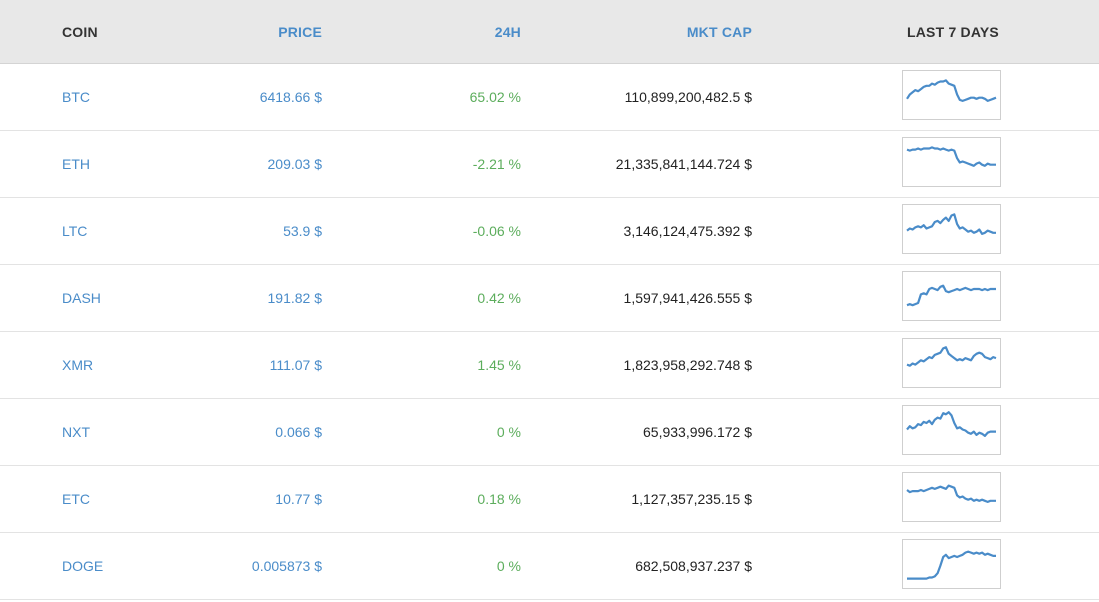 The height and width of the screenshot is (602, 1099). What do you see at coordinates (83, 566) in the screenshot?
I see `coin-link: DOGE` at bounding box center [83, 566].